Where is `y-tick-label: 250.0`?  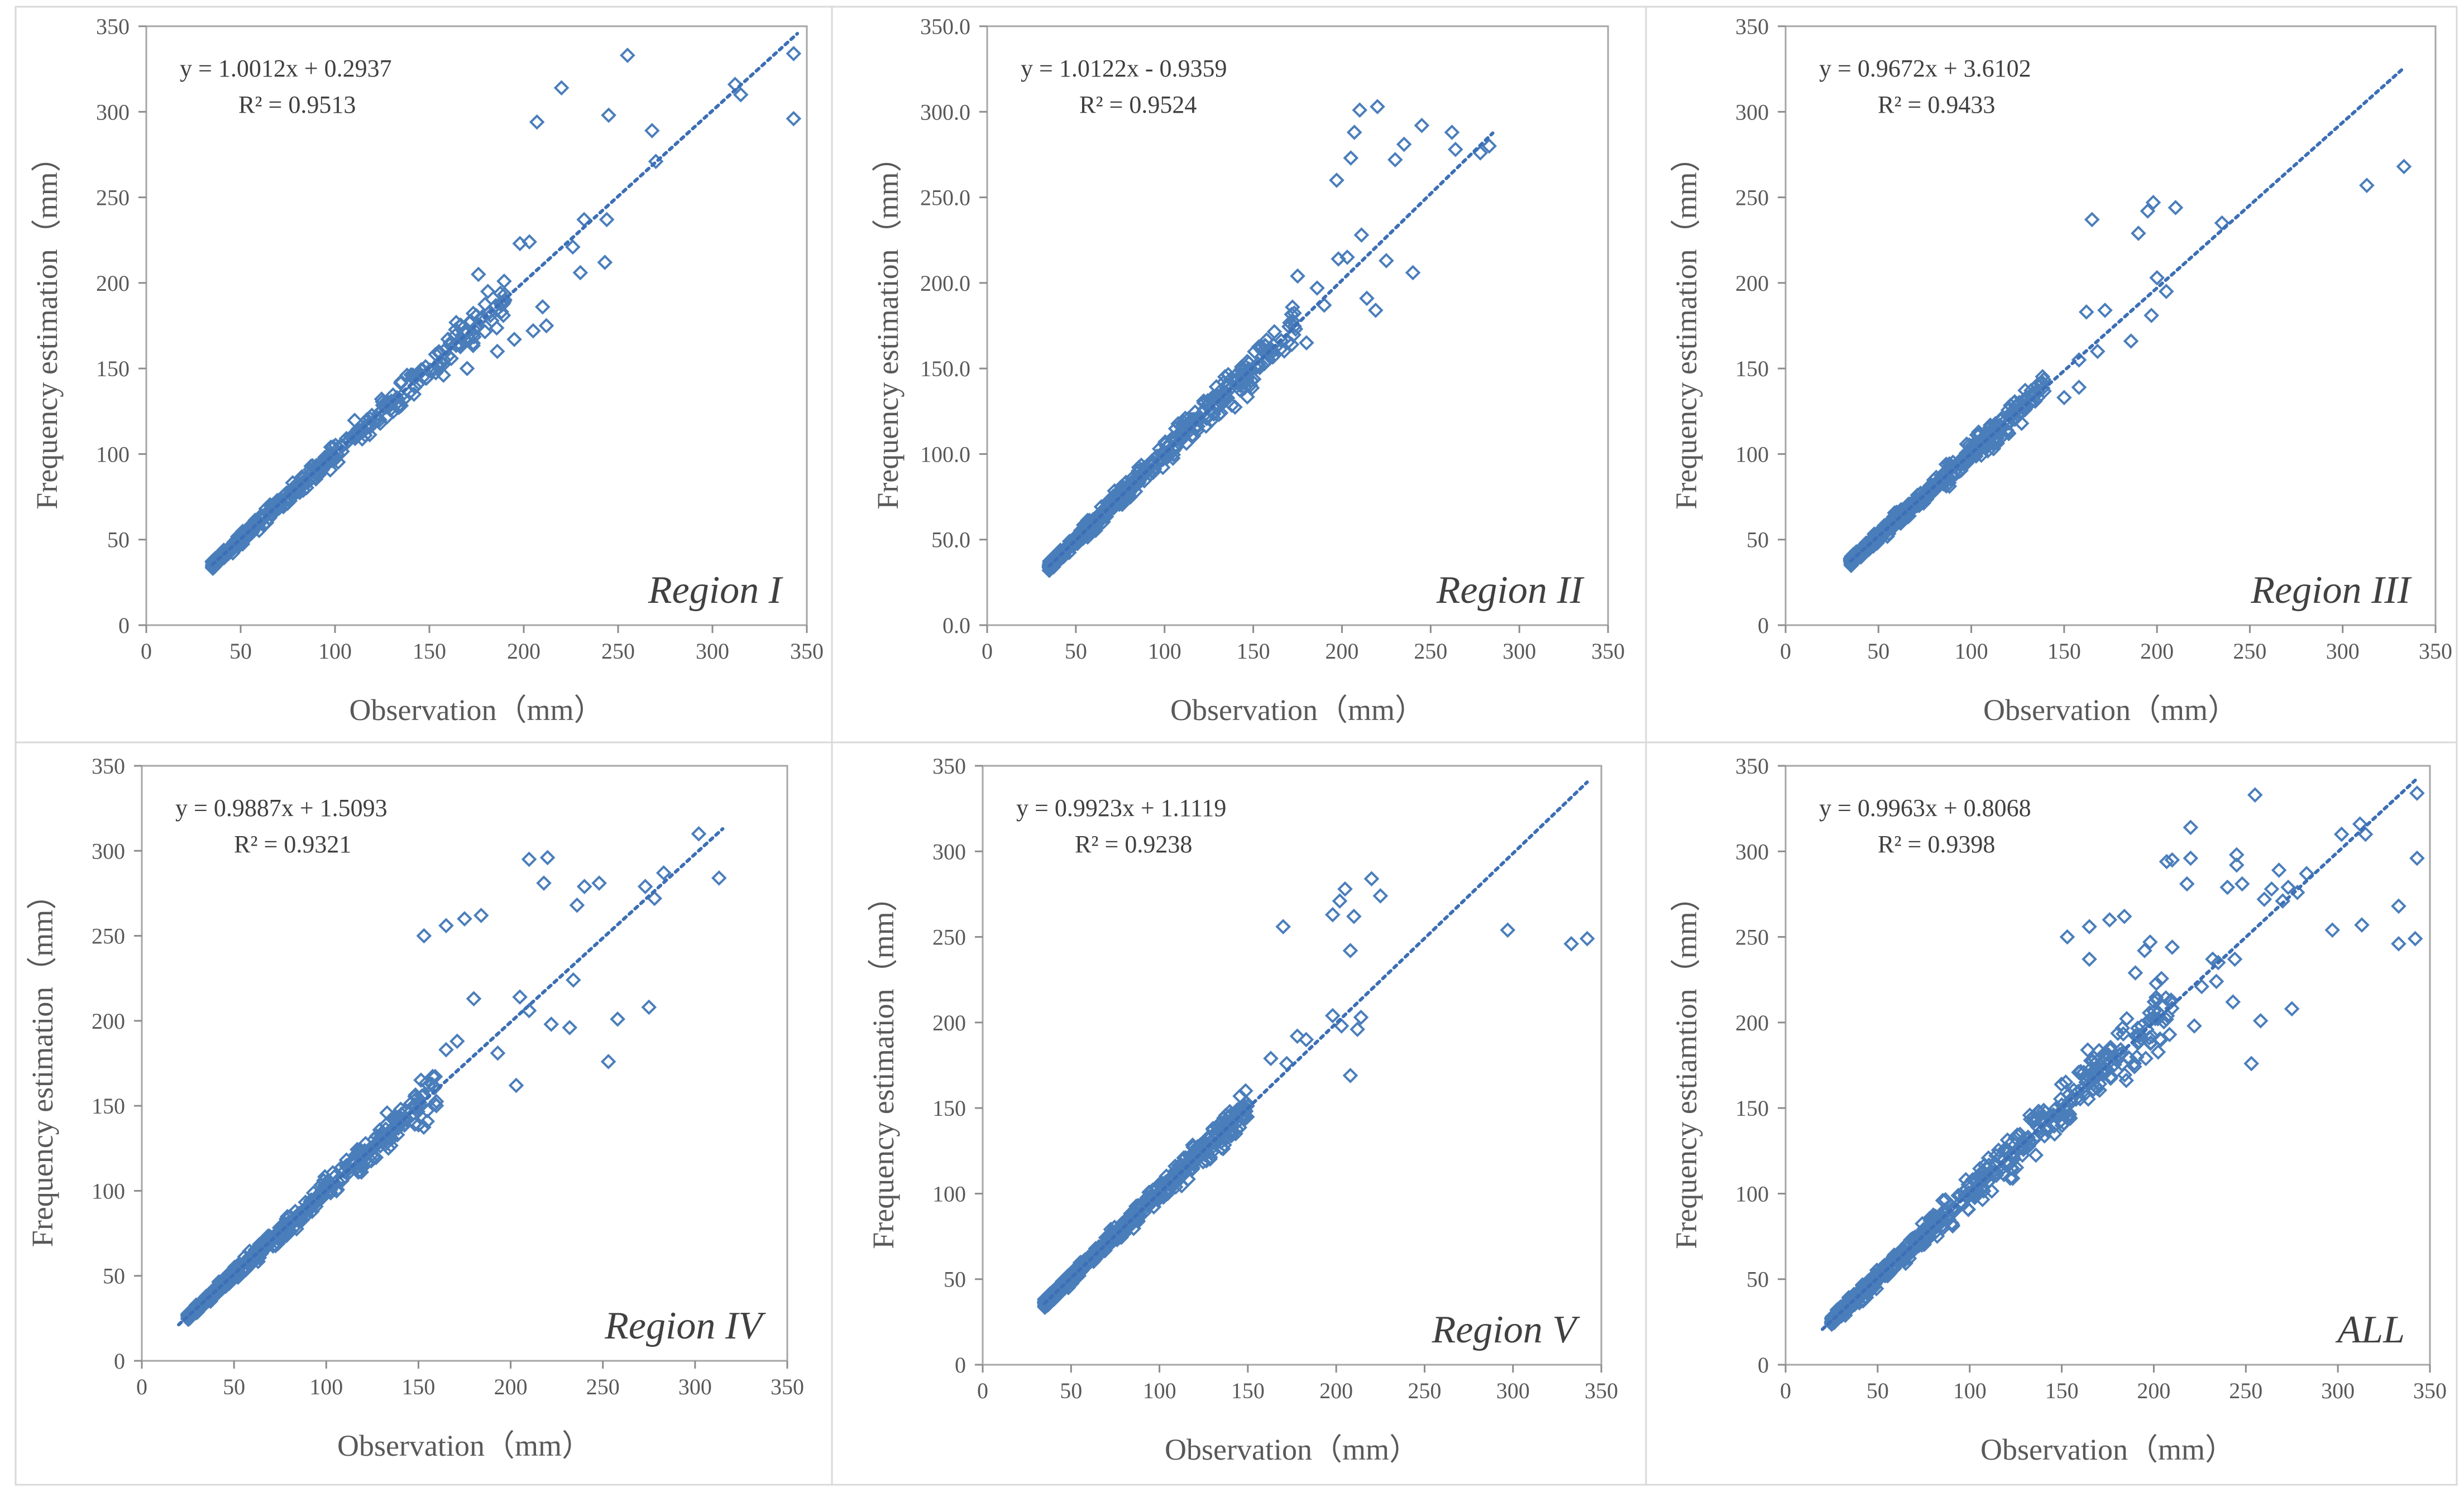
y-tick-label: 250.0 is located at coordinates (945, 197).